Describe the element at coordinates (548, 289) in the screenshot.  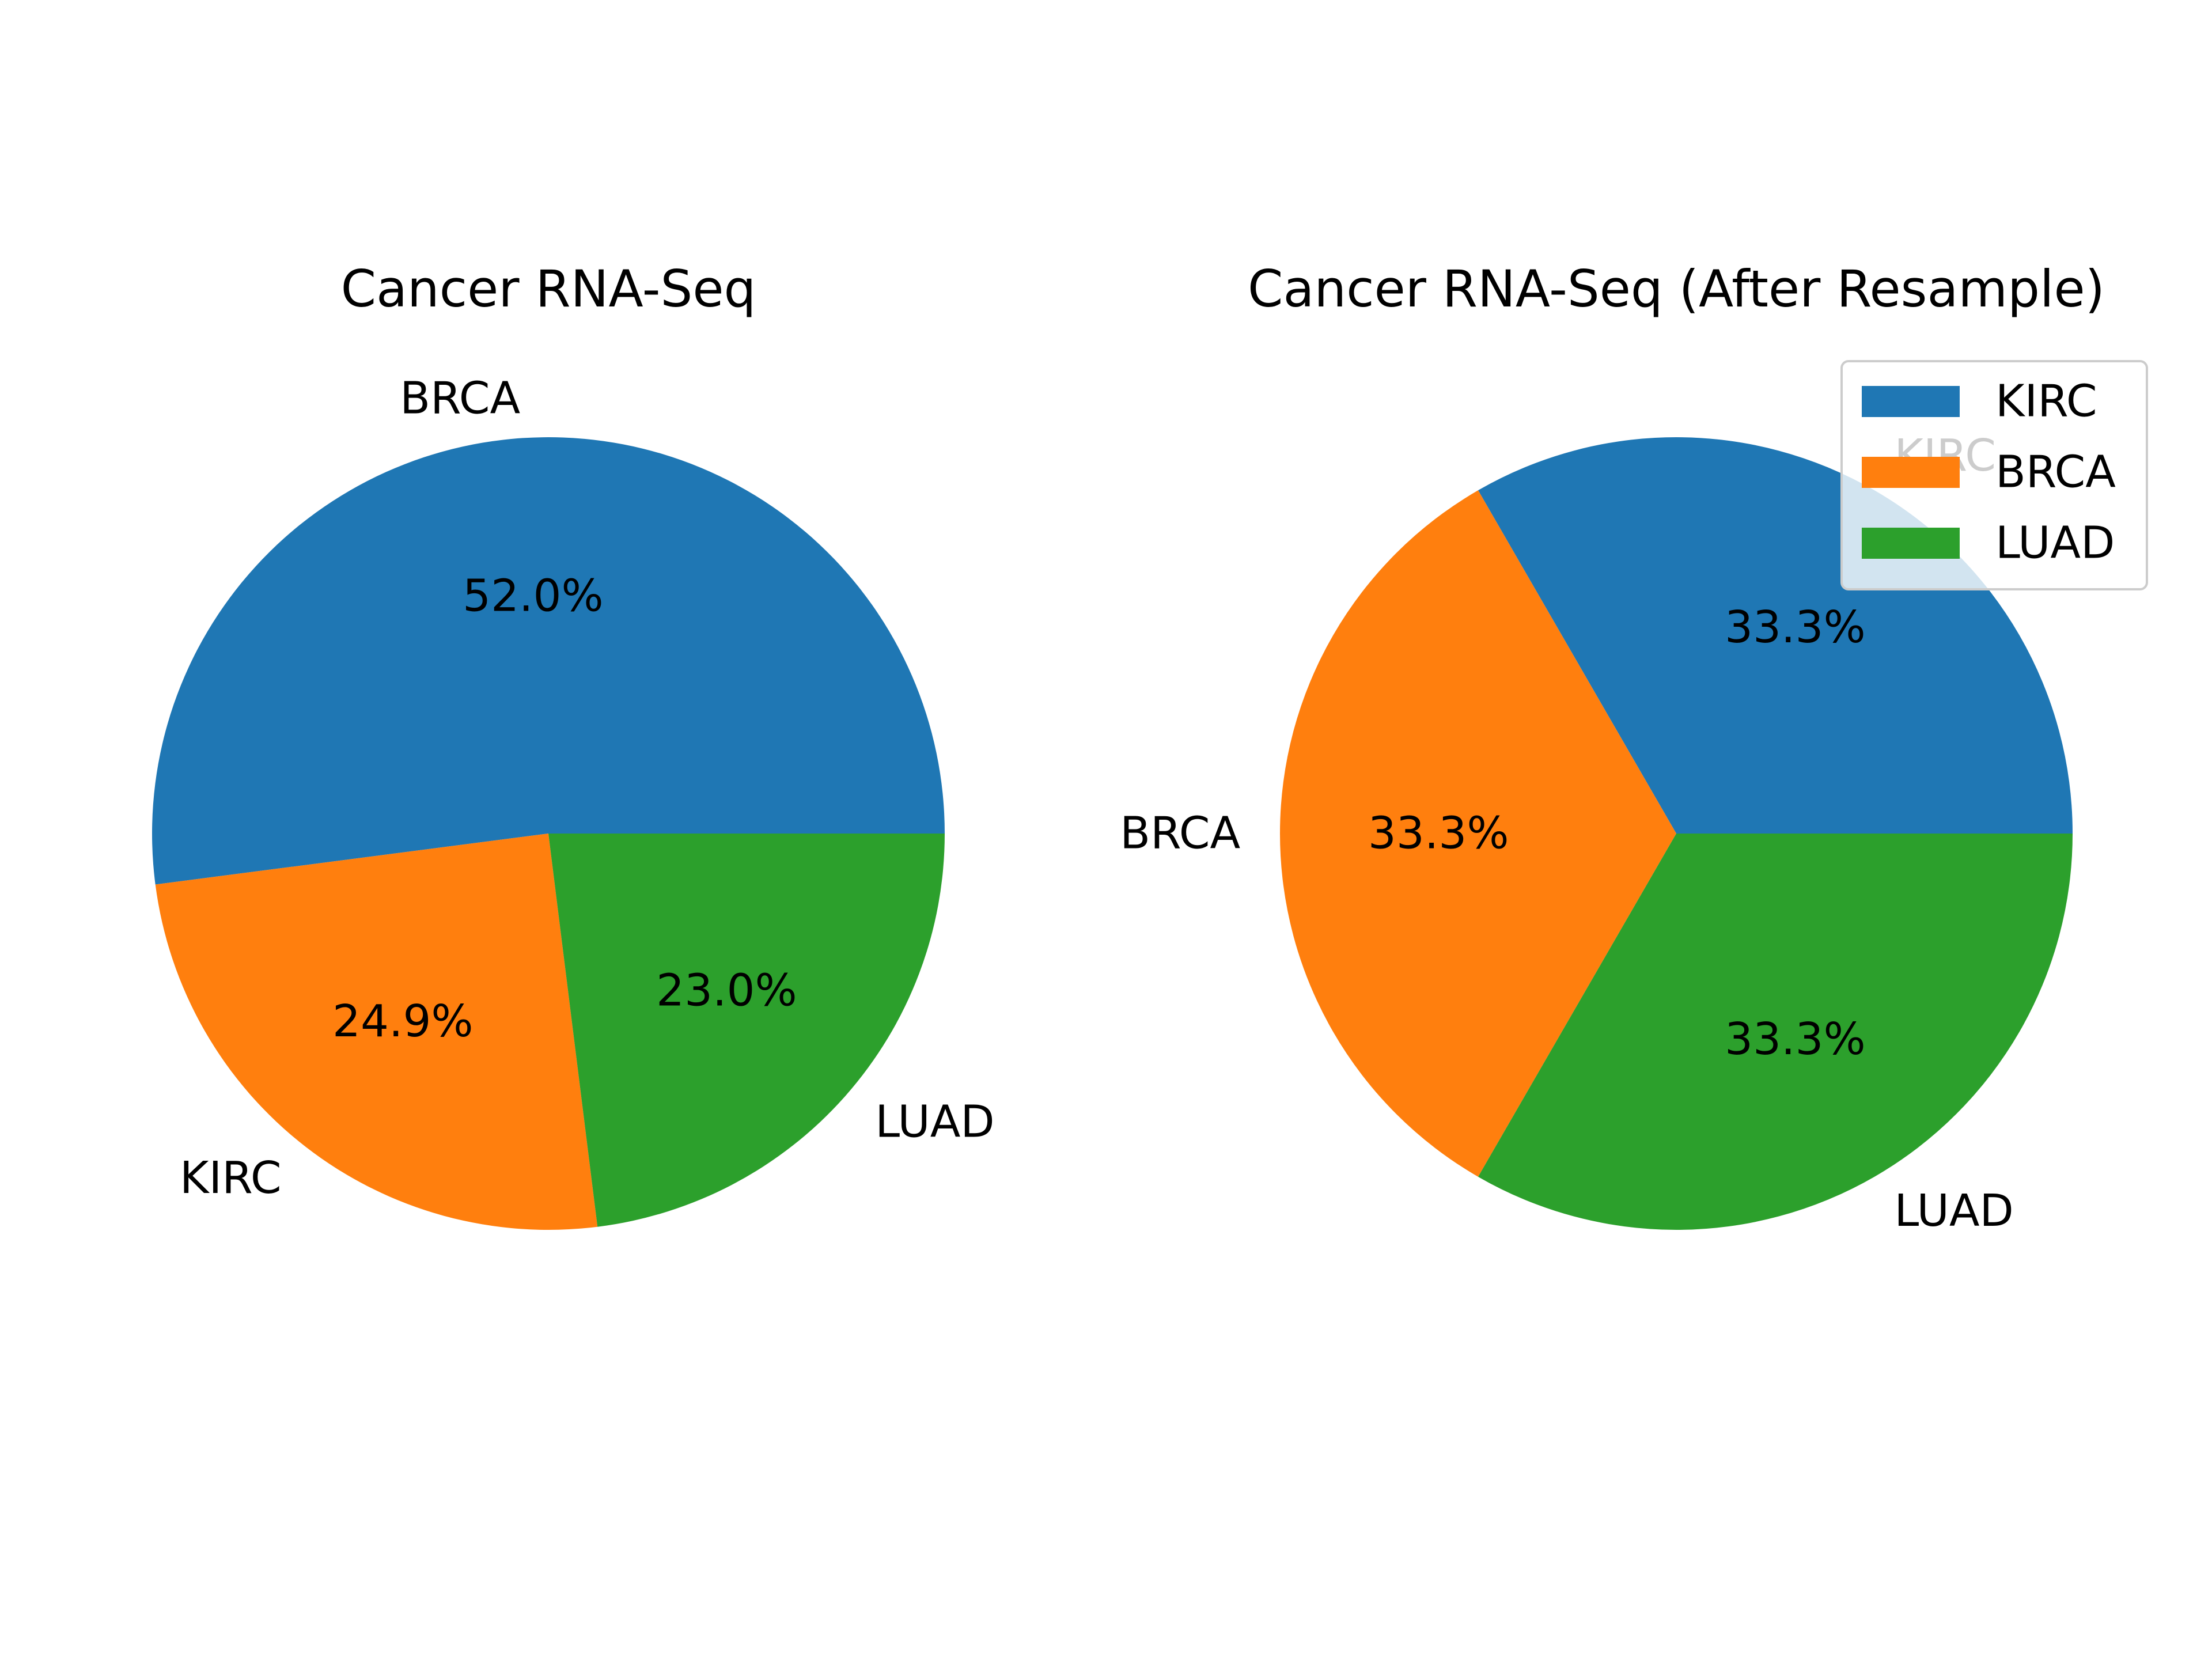
I see `chart-title: Cancer RNA-Seq` at that location.